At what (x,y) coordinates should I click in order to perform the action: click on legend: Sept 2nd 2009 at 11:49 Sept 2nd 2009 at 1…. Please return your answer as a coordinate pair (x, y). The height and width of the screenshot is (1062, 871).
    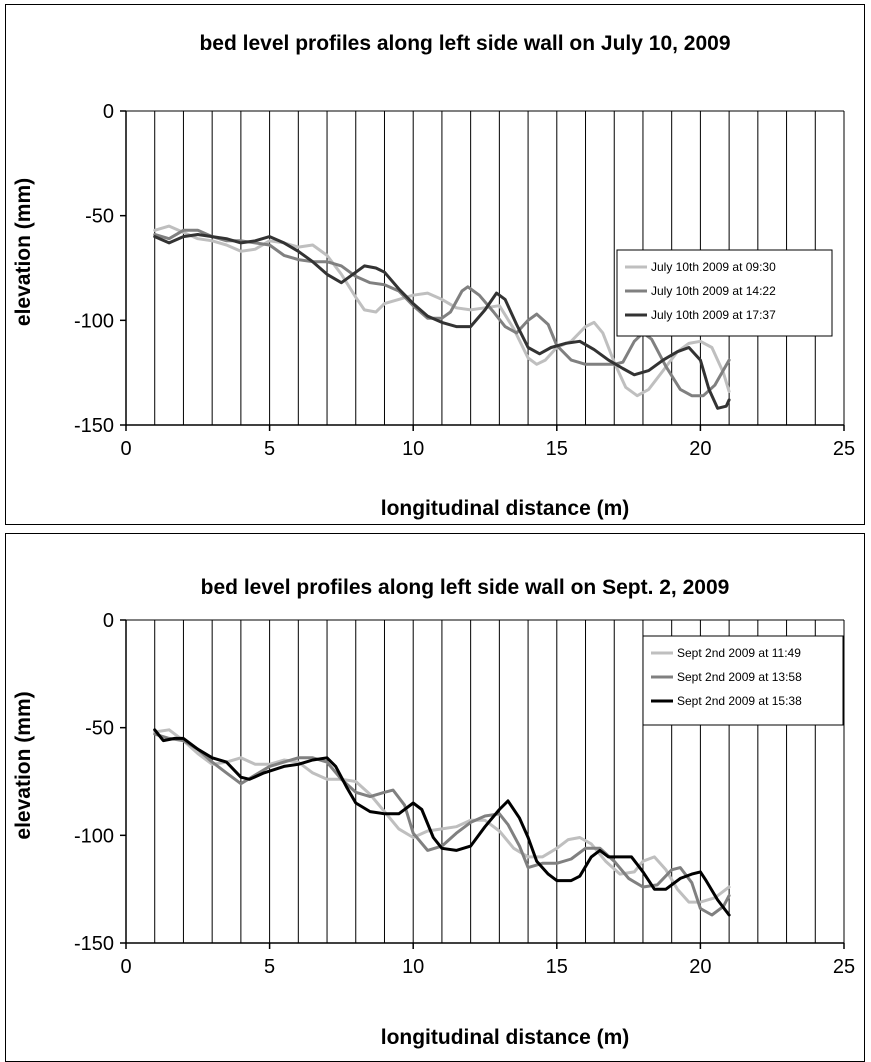
    Looking at the image, I should click on (743, 680).